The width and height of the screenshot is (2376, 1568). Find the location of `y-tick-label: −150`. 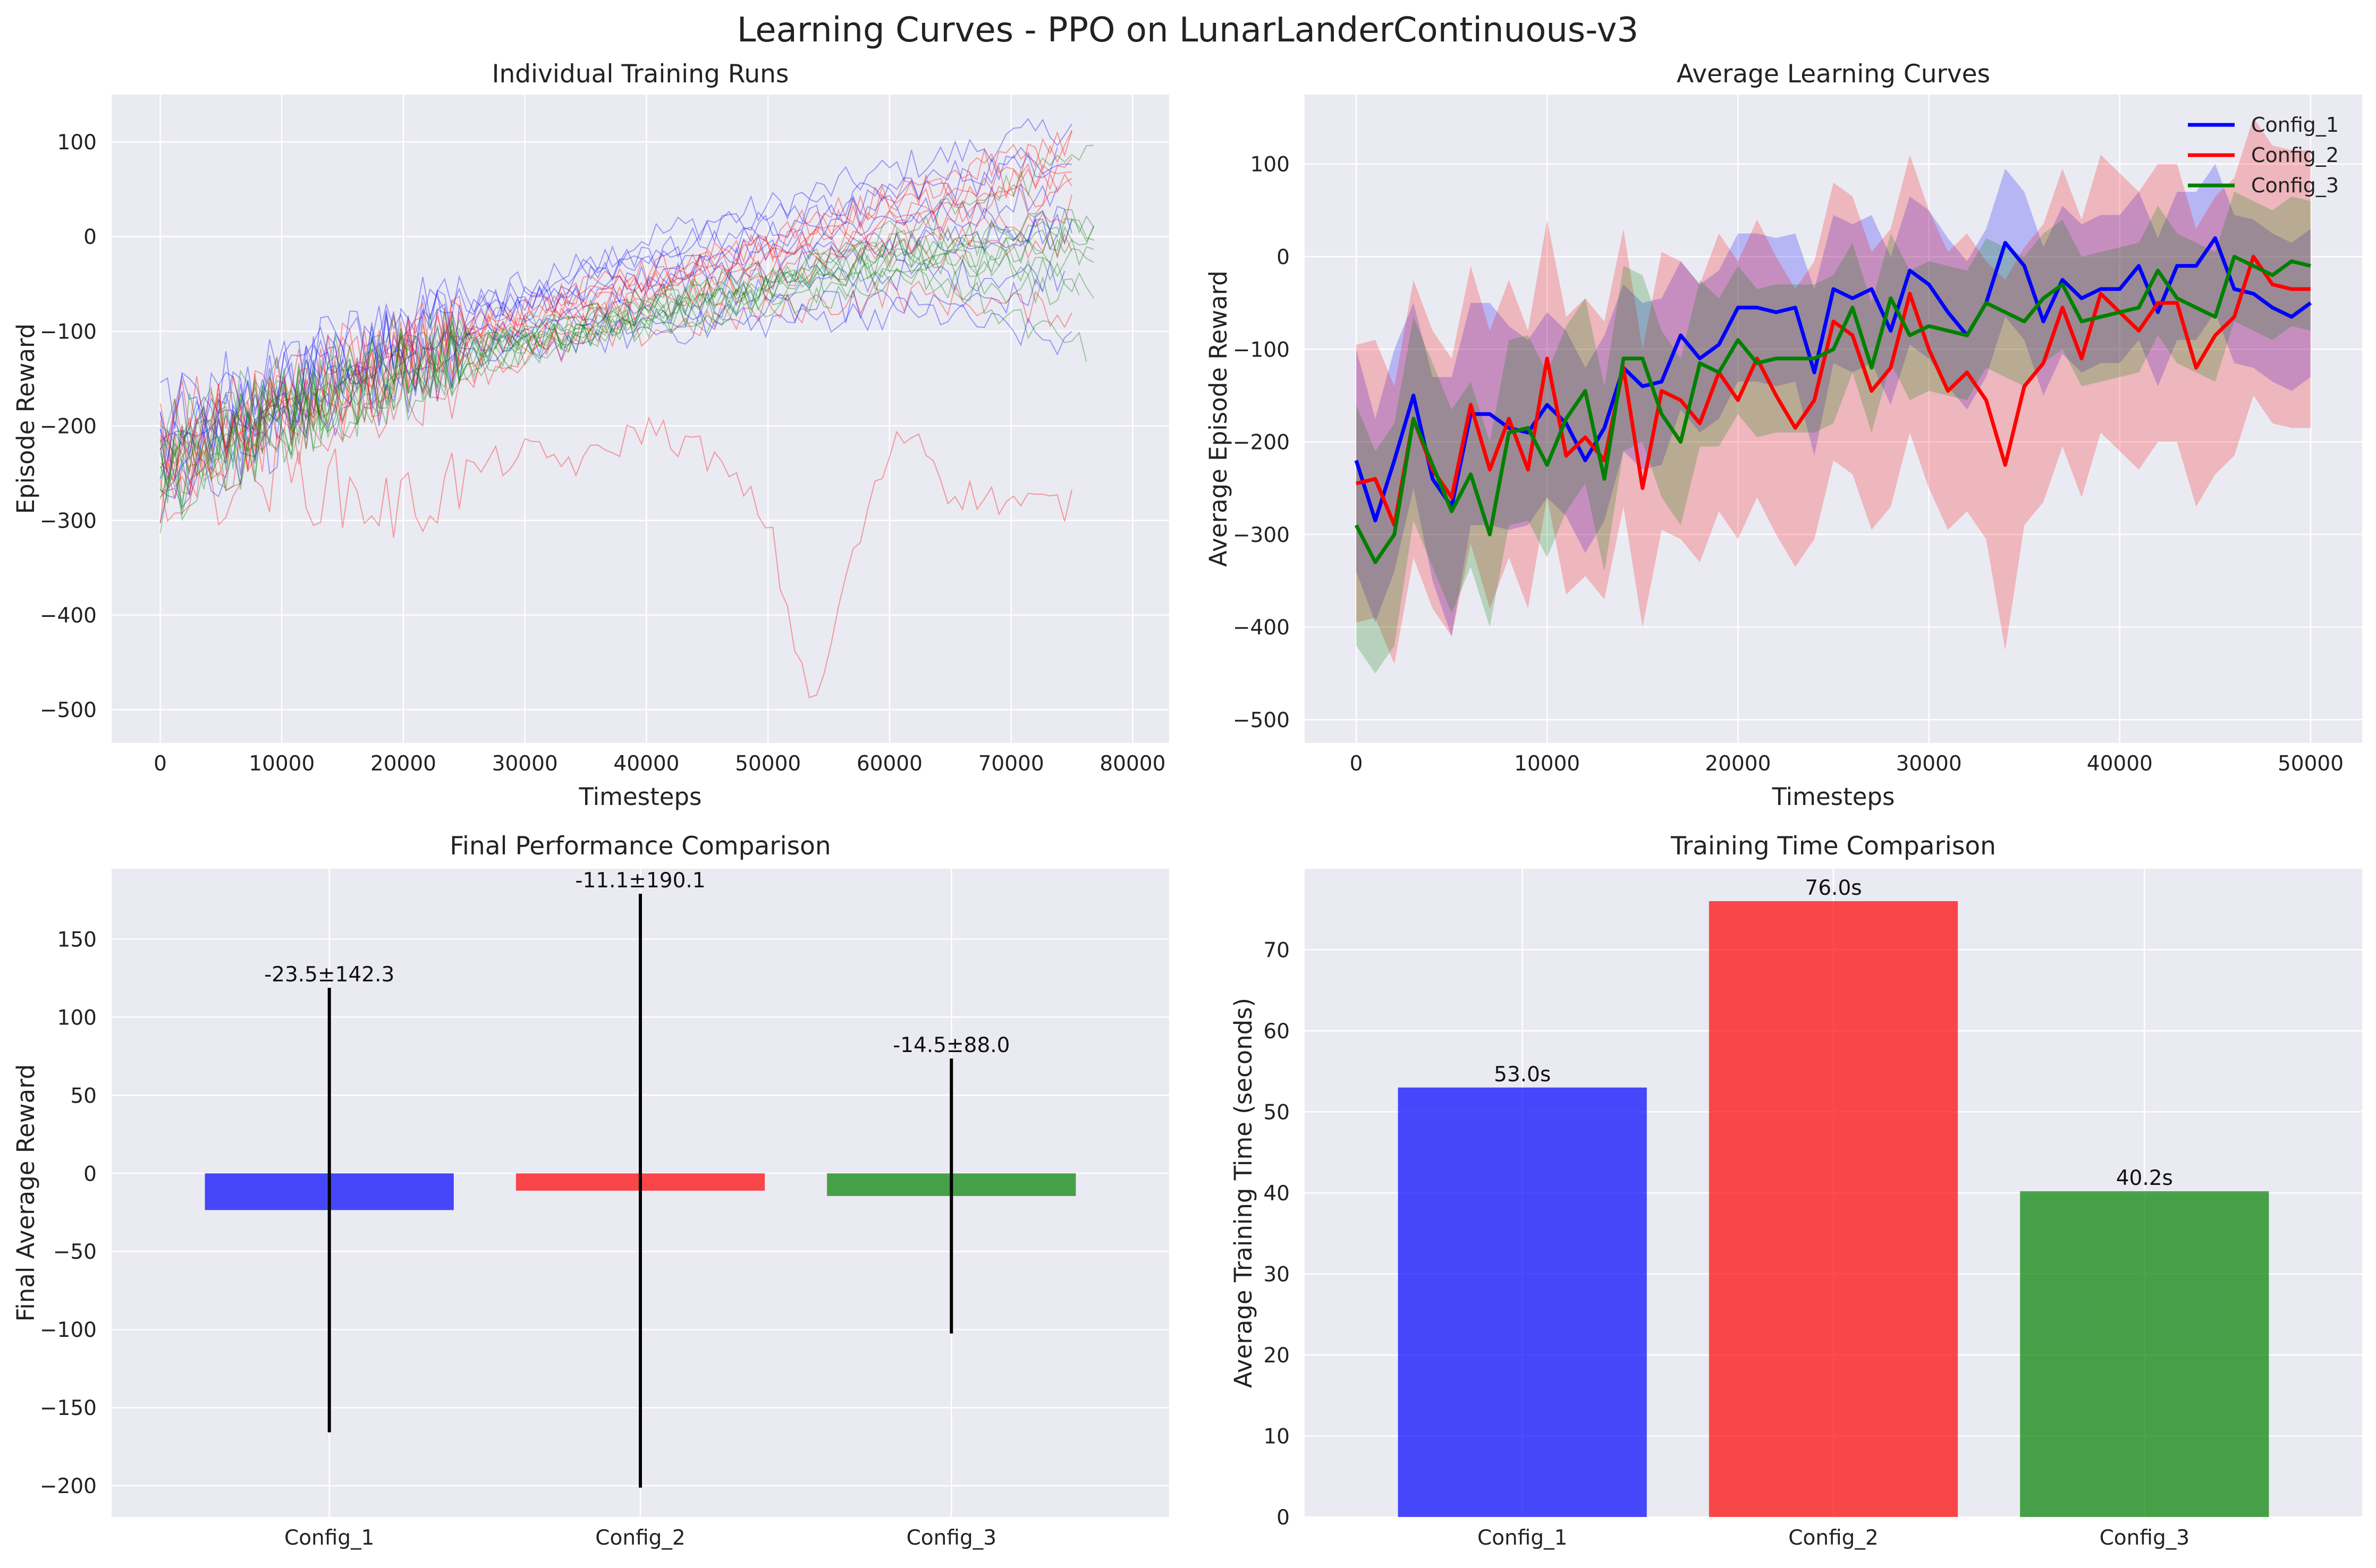

y-tick-label: −150 is located at coordinates (68, 1408).